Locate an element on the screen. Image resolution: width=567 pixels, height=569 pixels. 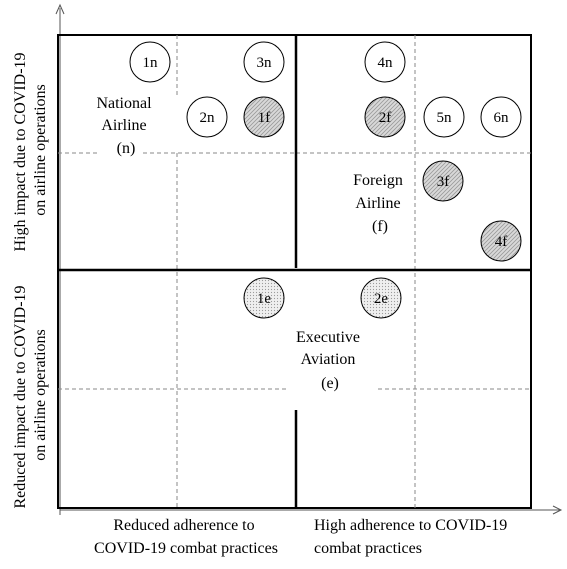
node-5n: 5n is located at coordinates (444, 117).